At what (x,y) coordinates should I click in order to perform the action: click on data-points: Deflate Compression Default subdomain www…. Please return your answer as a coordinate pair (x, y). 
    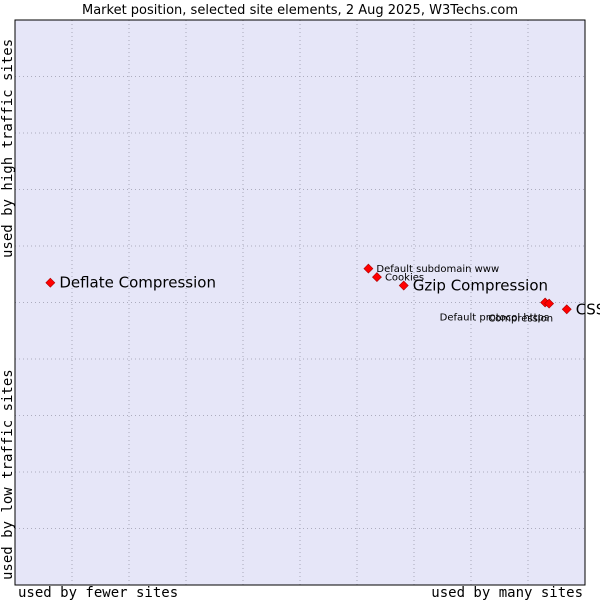
    Looking at the image, I should click on (322, 294).